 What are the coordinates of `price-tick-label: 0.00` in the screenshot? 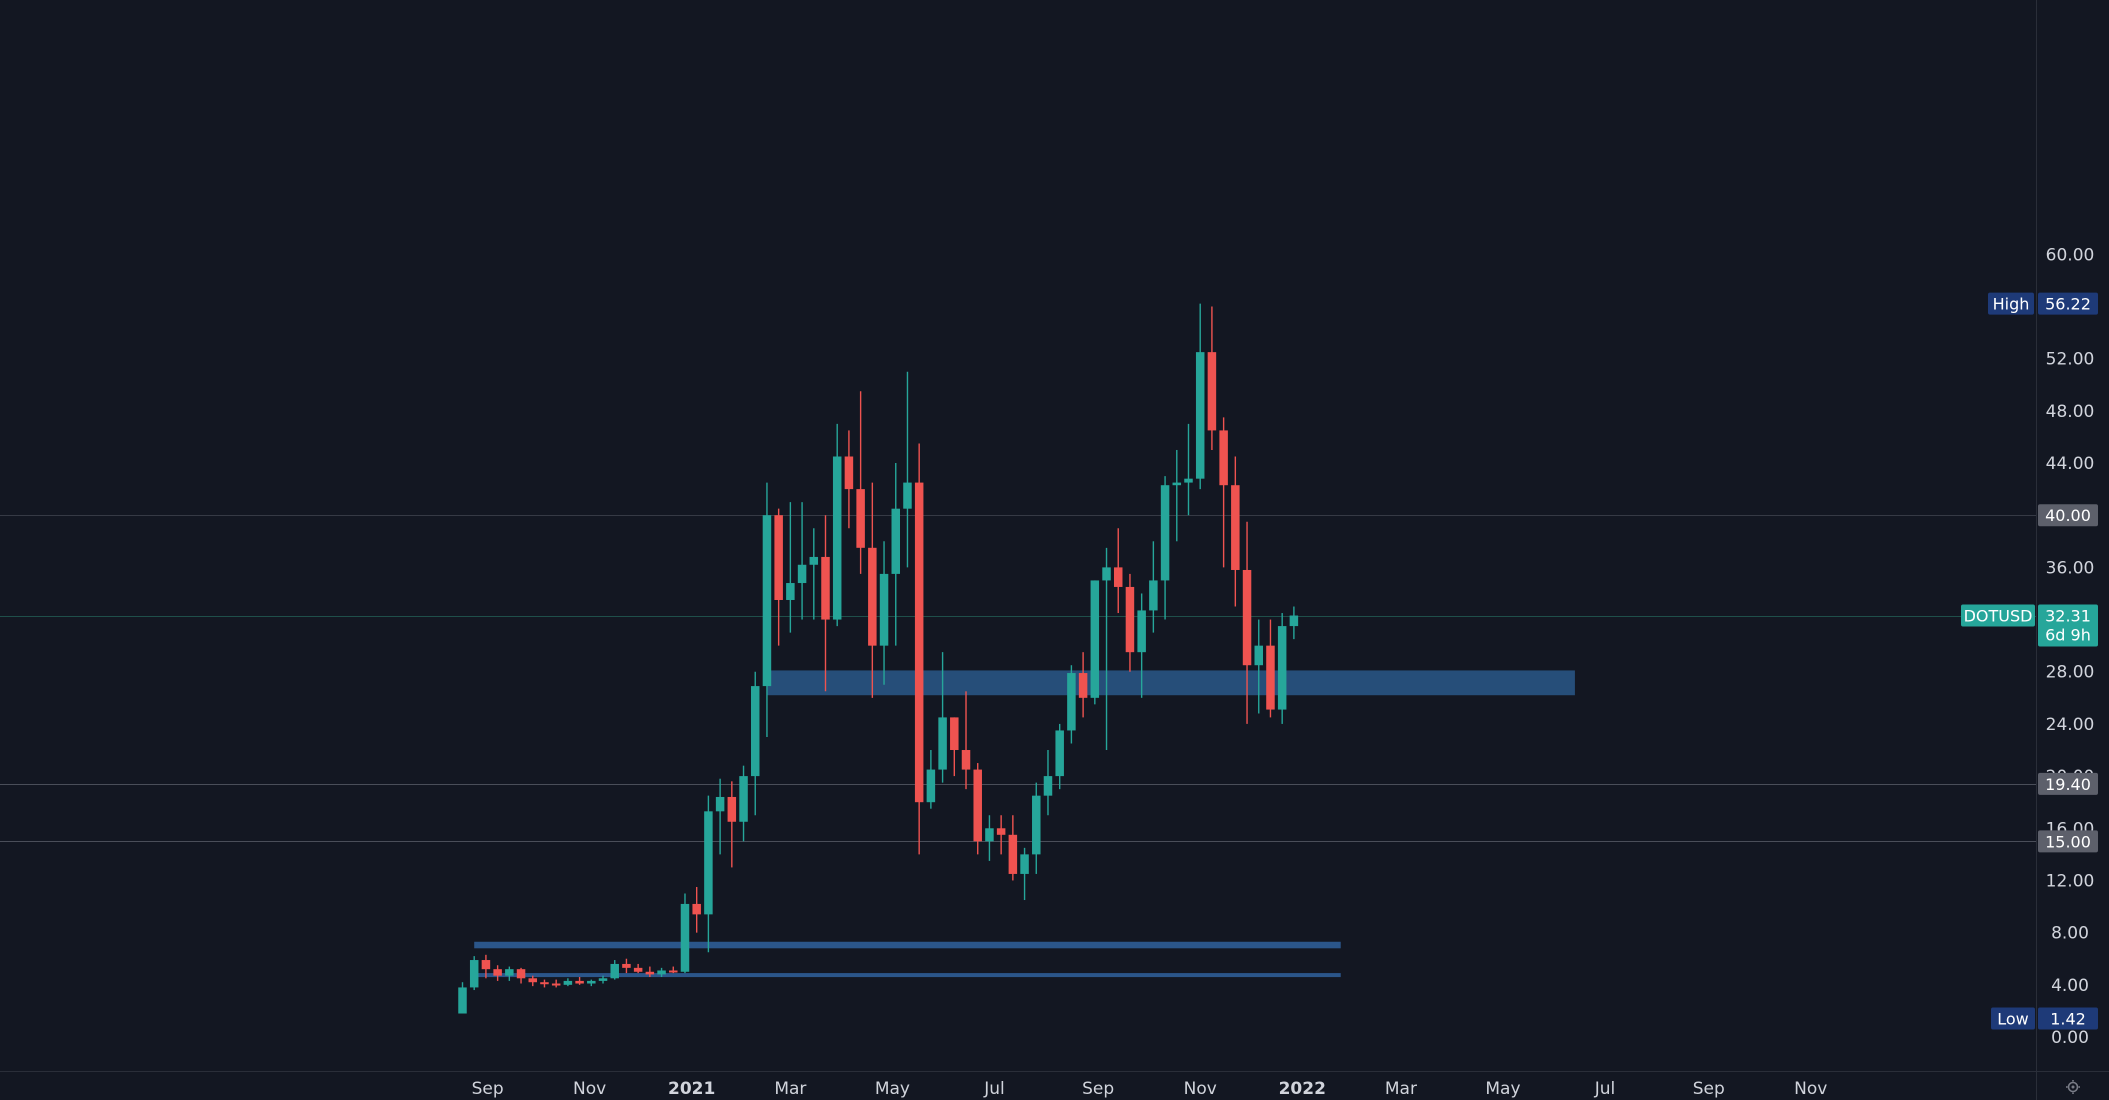 It's located at (2070, 1038).